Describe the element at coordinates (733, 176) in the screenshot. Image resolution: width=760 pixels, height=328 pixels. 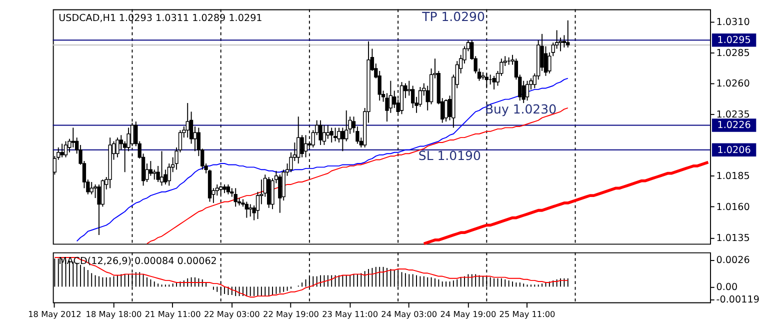
I see `y-tick-label: 1.0185` at that location.